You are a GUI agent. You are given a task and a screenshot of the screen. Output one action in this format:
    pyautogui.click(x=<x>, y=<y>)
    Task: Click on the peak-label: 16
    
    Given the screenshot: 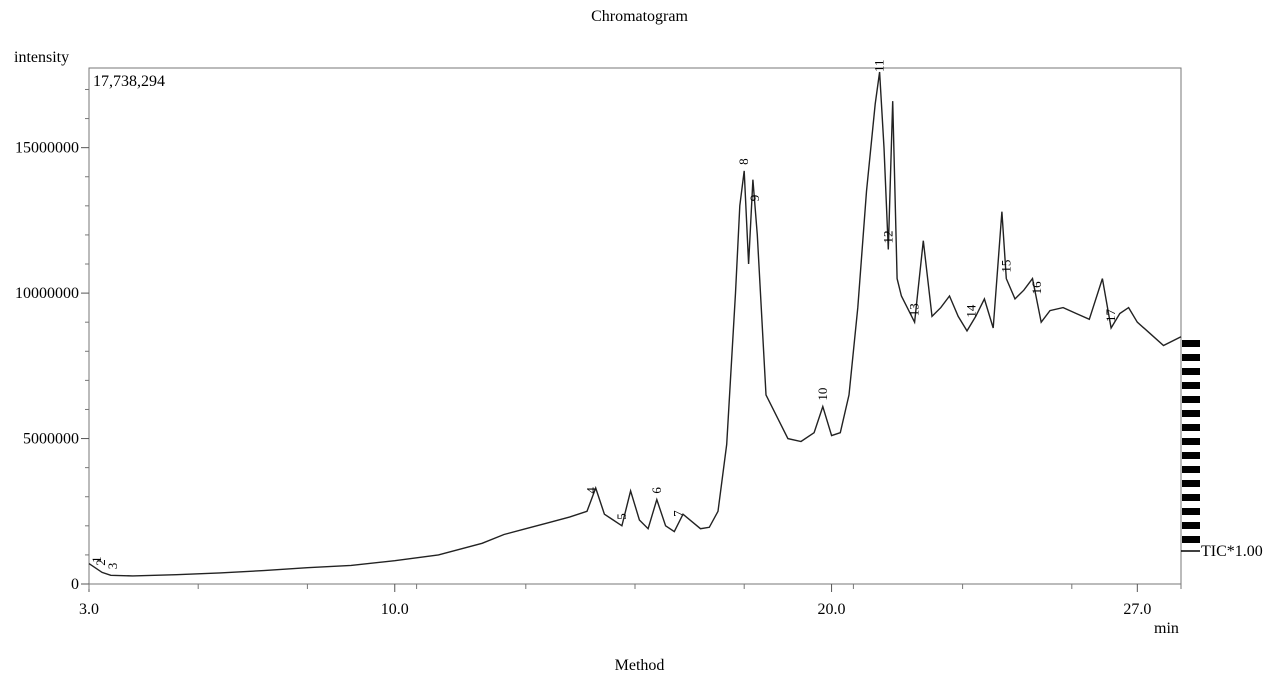 What is the action you would take?
    pyautogui.click(x=1036, y=288)
    